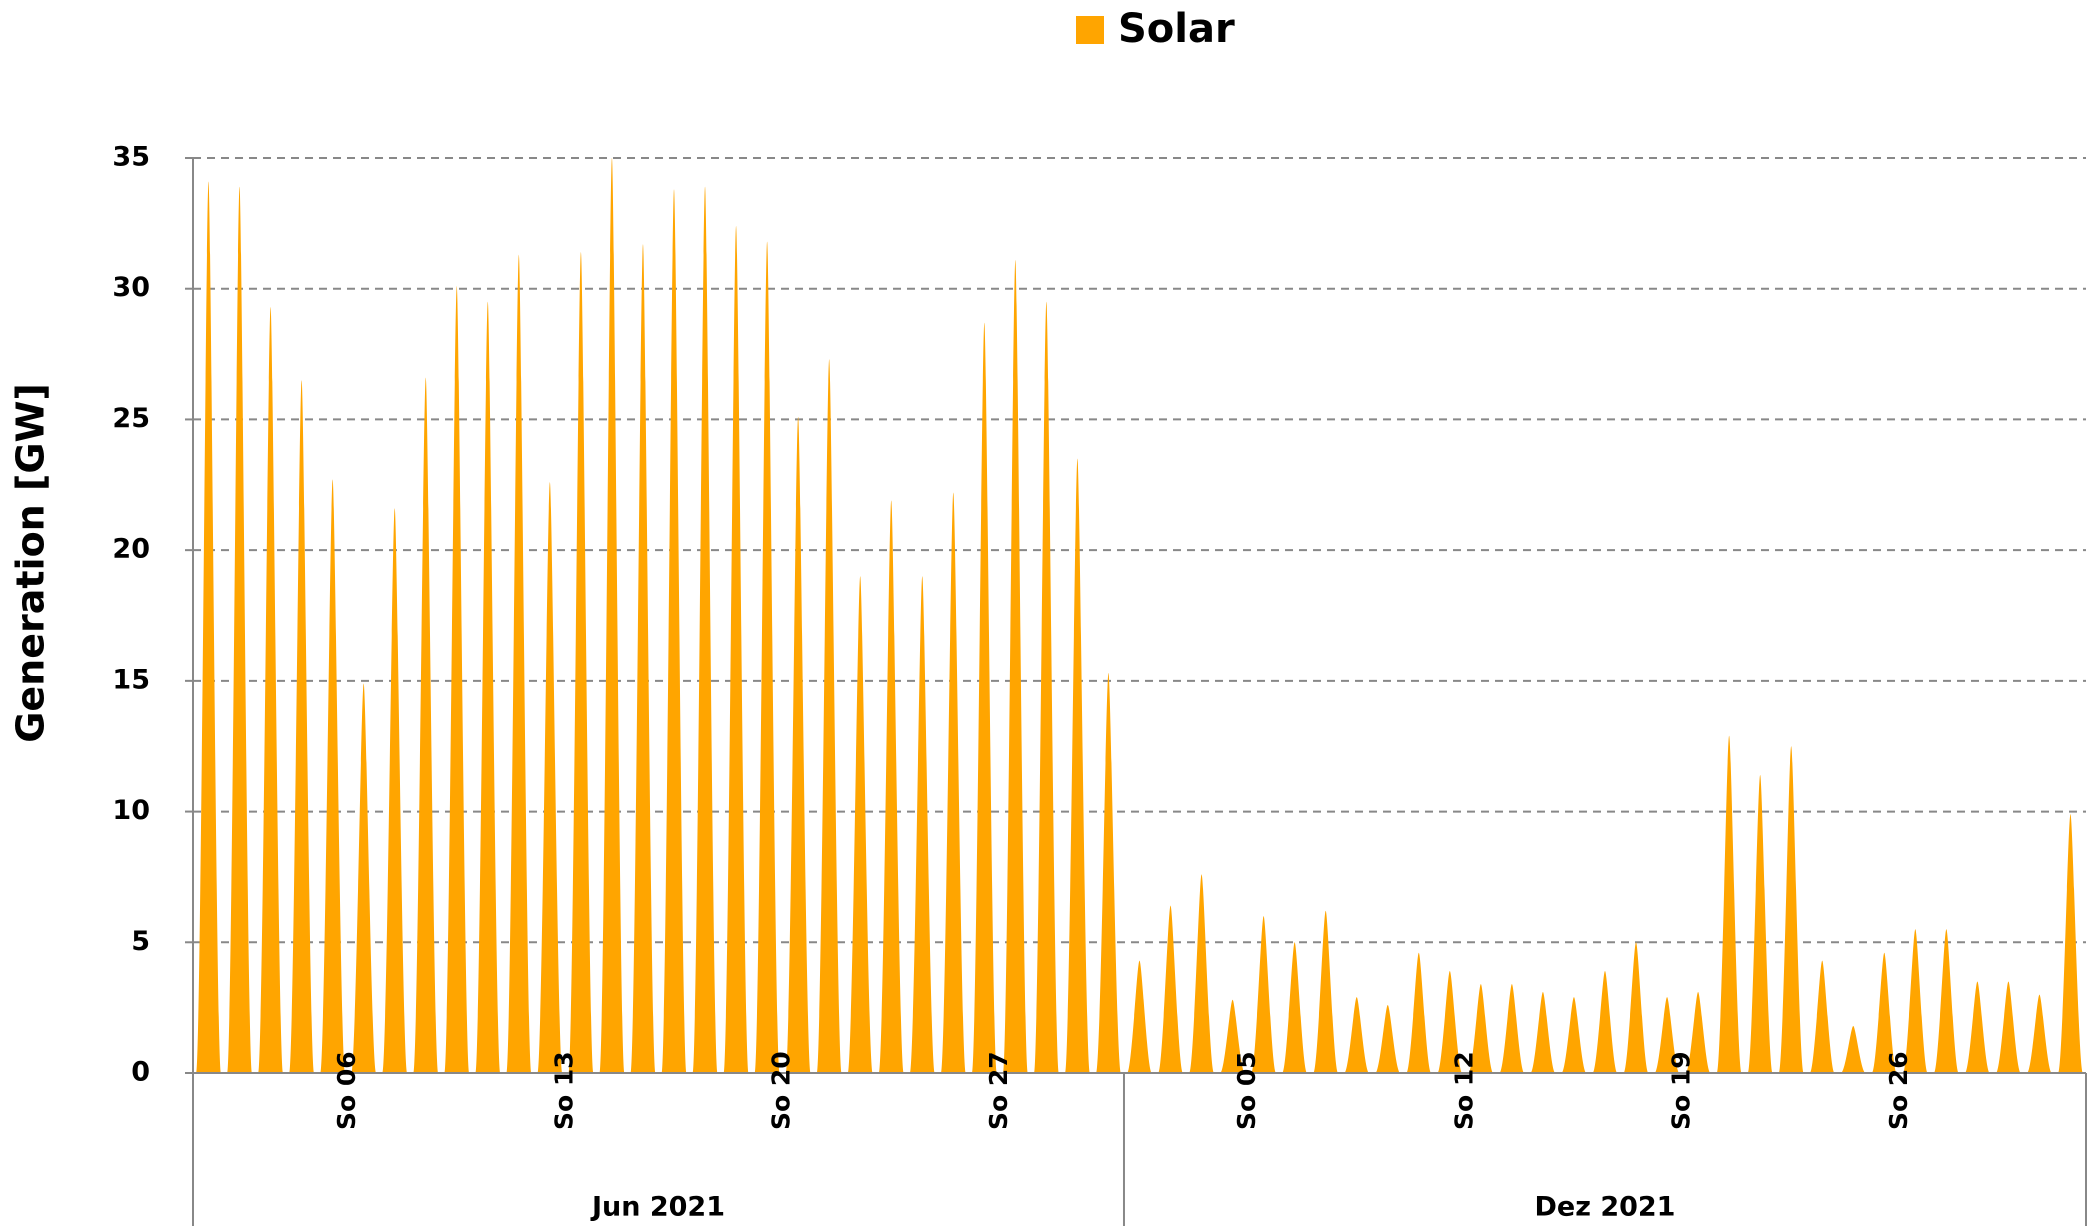 Image resolution: width=2100 pixels, height=1226 pixels. I want to click on group-label: Jun 2021, so click(657, 1207).